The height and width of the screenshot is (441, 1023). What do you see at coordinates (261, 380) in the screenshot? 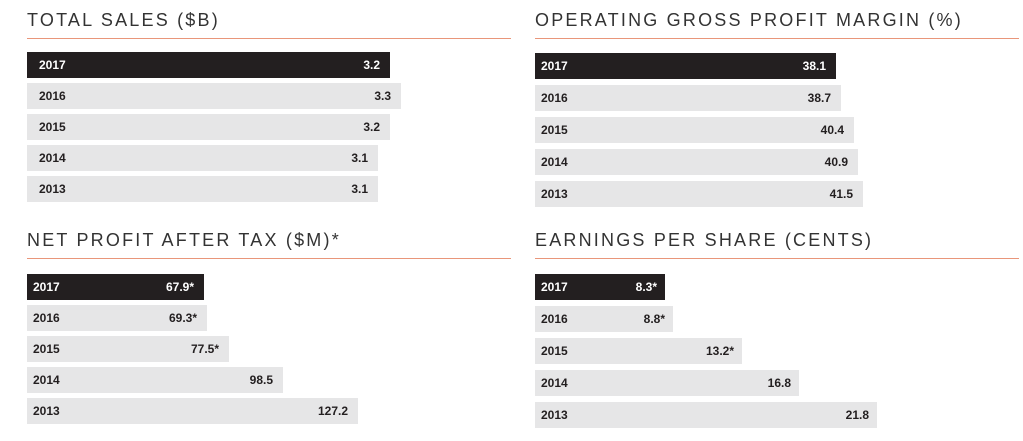
I see `bar-value-label: 98.5` at bounding box center [261, 380].